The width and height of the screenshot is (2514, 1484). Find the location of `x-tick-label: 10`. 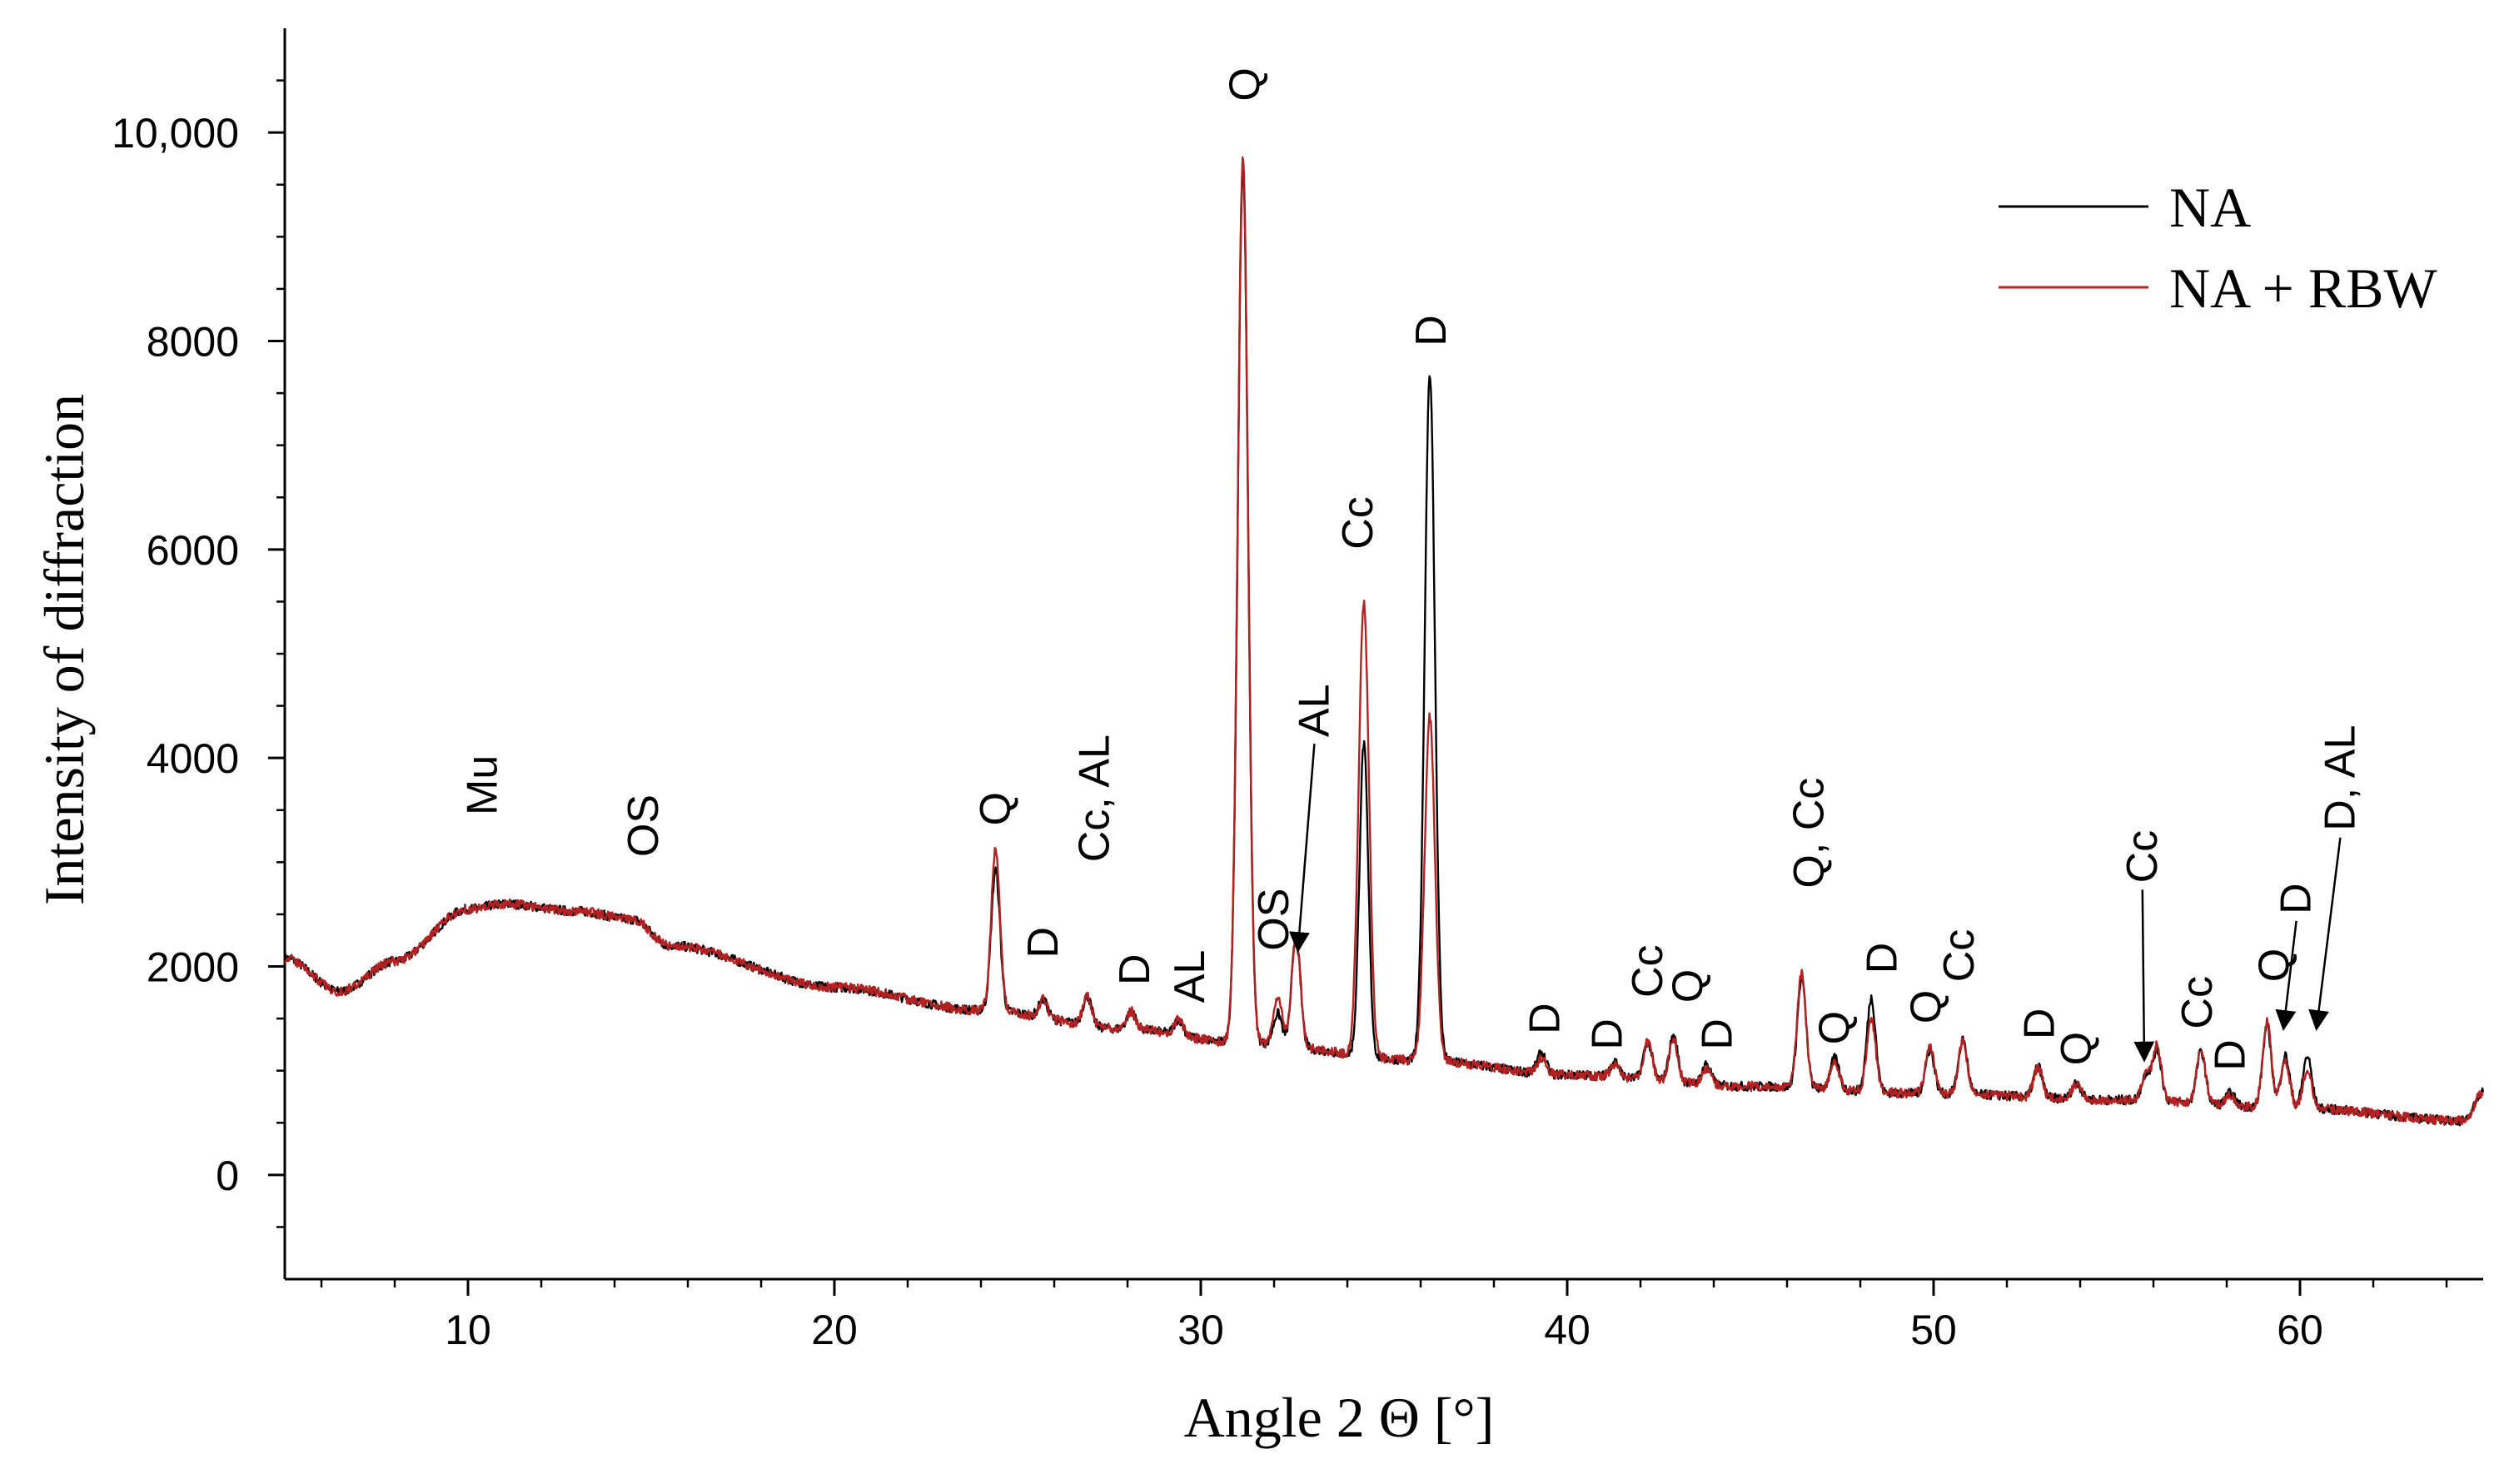

x-tick-label: 10 is located at coordinates (468, 1330).